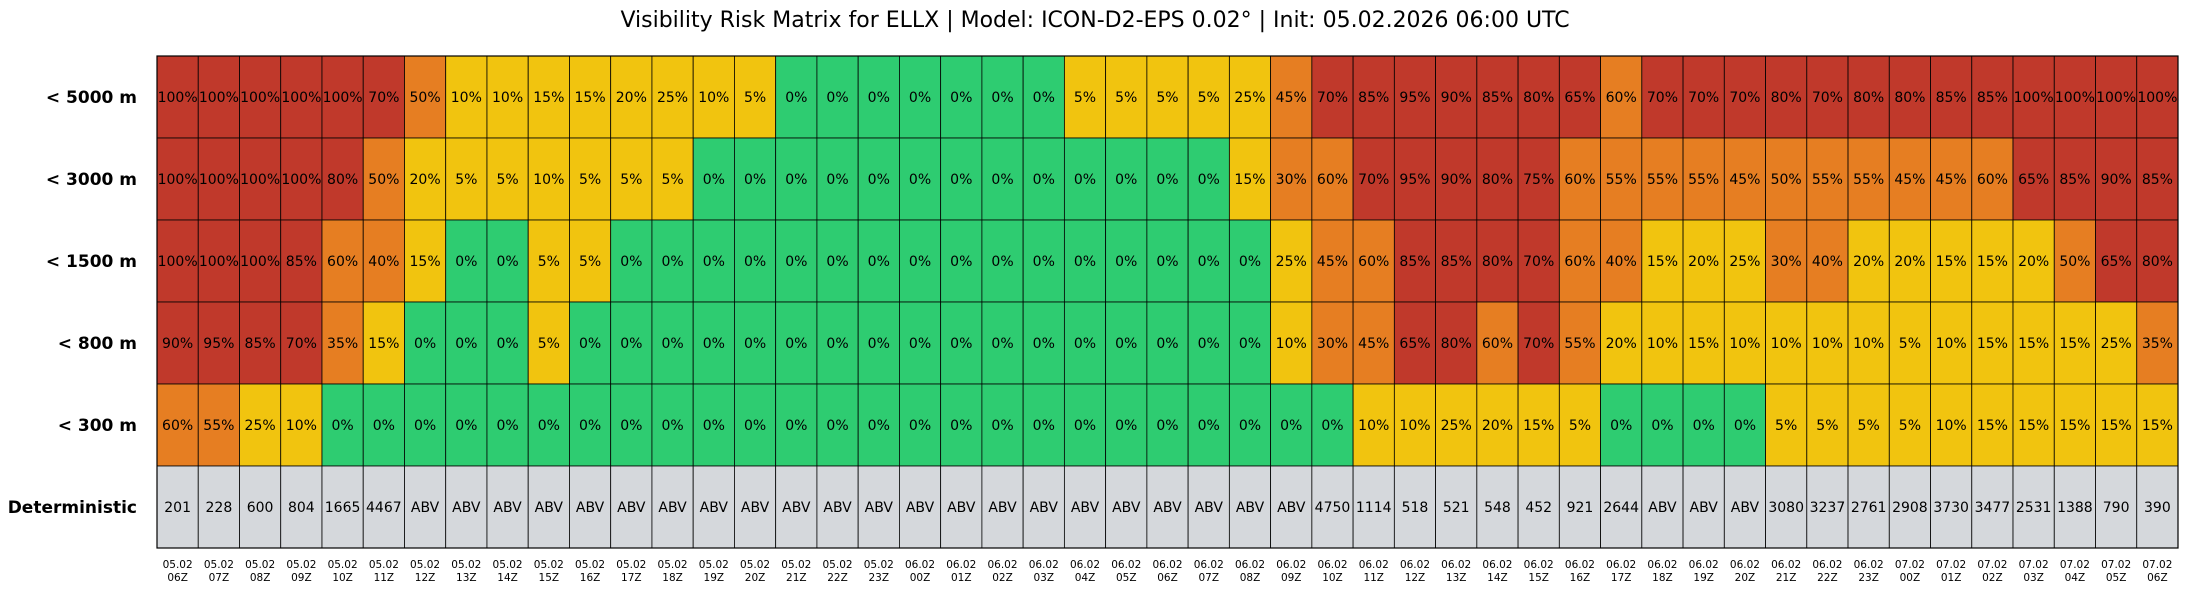 The image size is (2190, 590). I want to click on cell-value-label: 55%, so click(1703, 180).